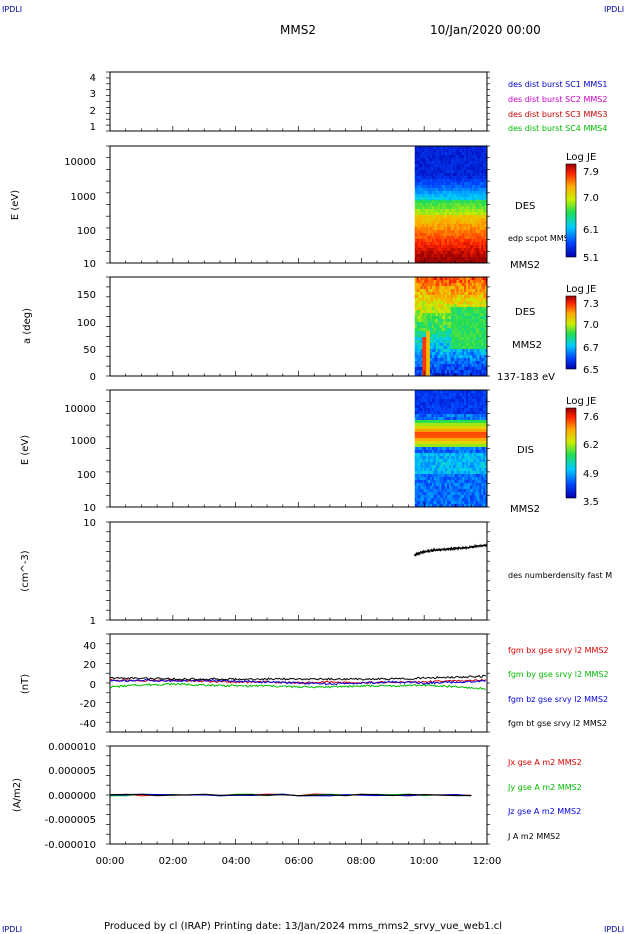 The width and height of the screenshot is (630, 934). What do you see at coordinates (299, 861) in the screenshot?
I see `xtick-0600: 06:00` at bounding box center [299, 861].